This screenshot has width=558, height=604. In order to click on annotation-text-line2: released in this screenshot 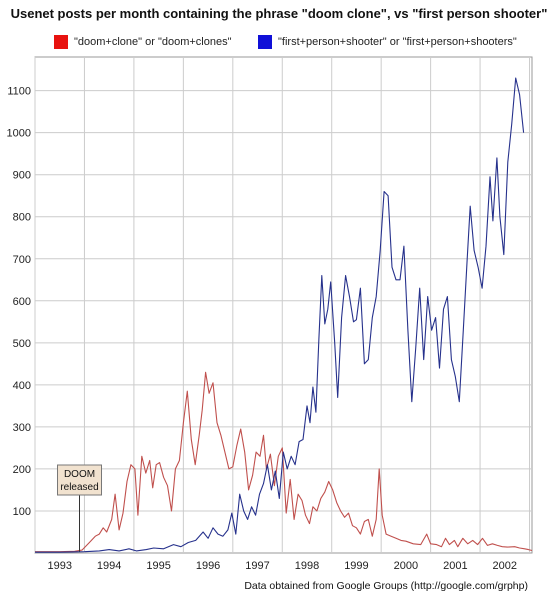, I will do `click(79, 487)`.